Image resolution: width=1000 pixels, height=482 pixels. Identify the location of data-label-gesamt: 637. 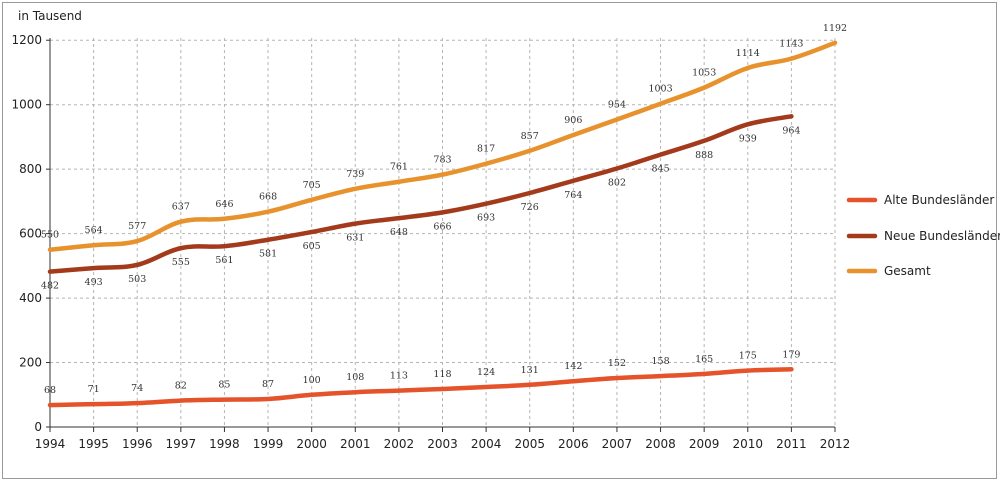
(181, 207).